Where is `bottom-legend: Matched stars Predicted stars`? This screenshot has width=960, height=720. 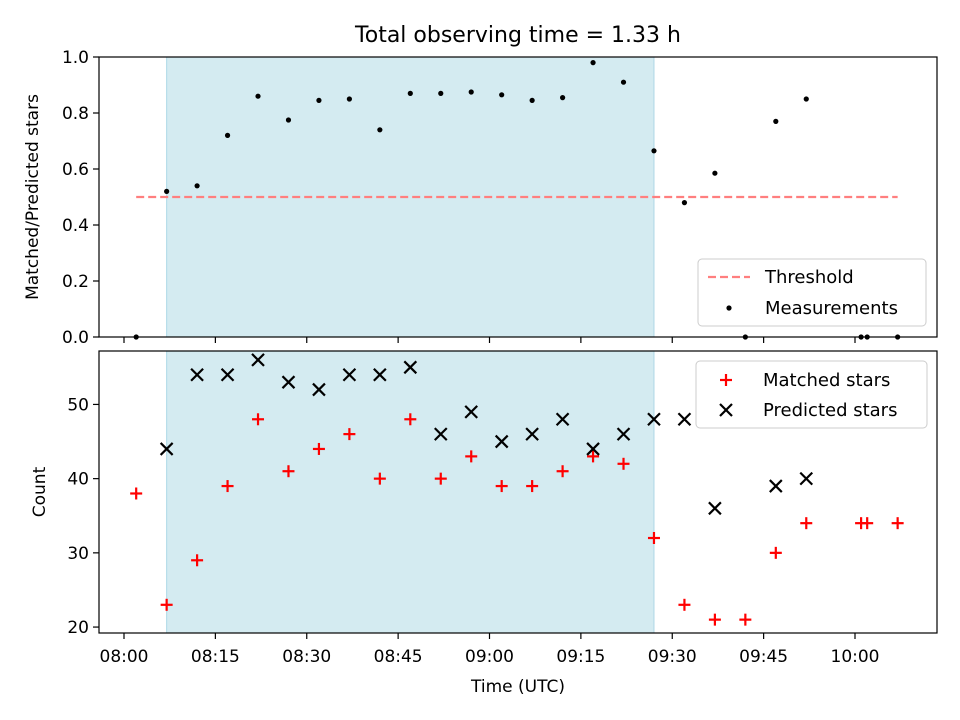 bottom-legend: Matched stars Predicted stars is located at coordinates (811, 394).